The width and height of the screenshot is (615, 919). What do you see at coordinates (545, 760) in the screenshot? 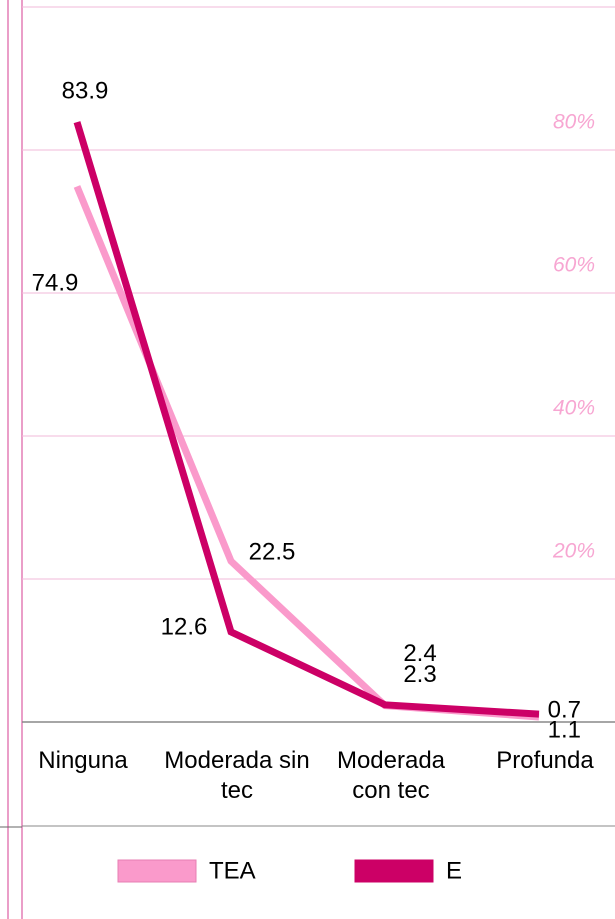
I see `x-tick-label: Profunda` at bounding box center [545, 760].